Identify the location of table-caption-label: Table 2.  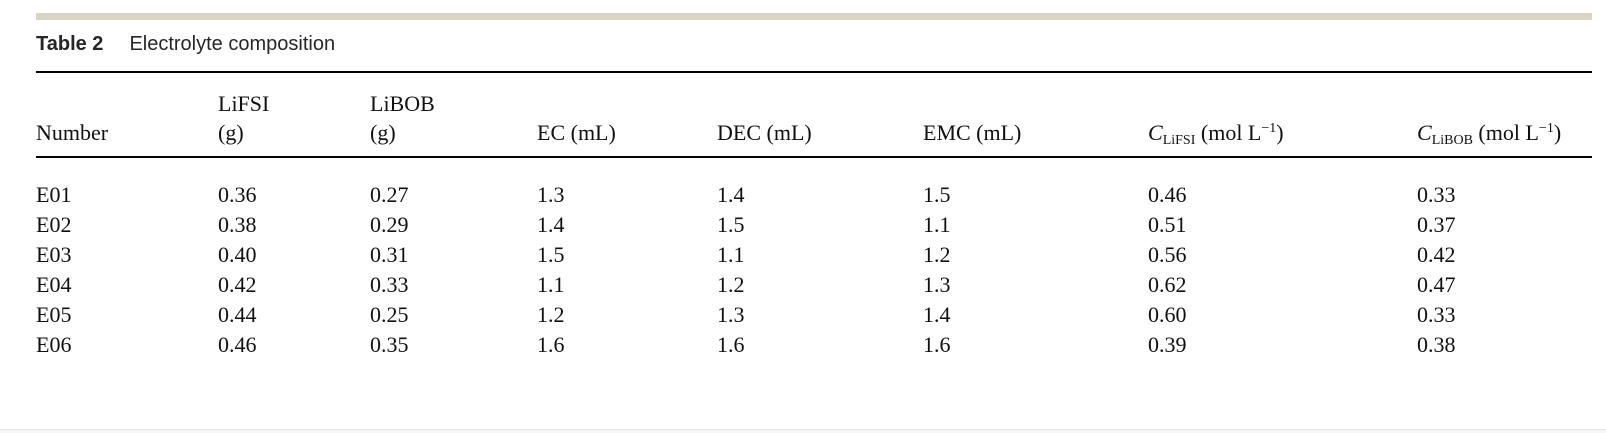
(70, 44).